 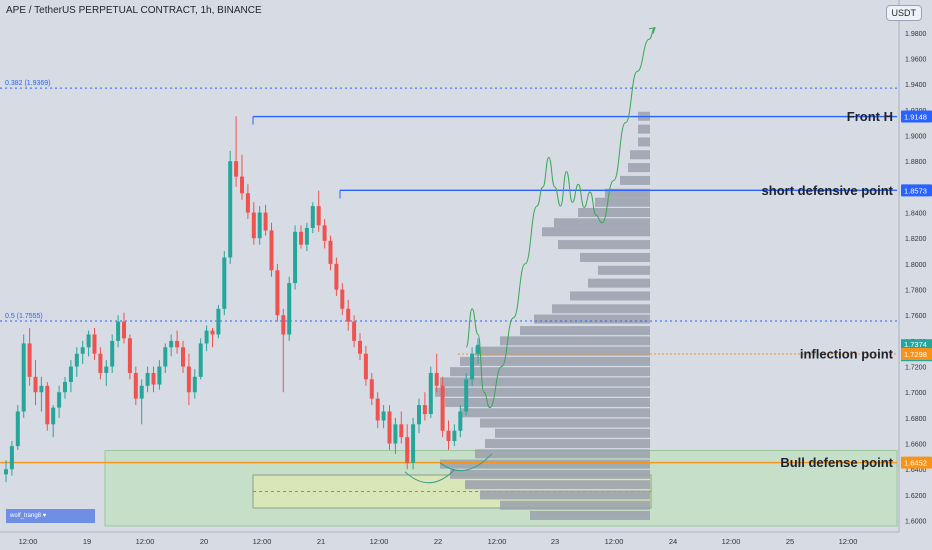 I want to click on support-arc, so click(x=466, y=462).